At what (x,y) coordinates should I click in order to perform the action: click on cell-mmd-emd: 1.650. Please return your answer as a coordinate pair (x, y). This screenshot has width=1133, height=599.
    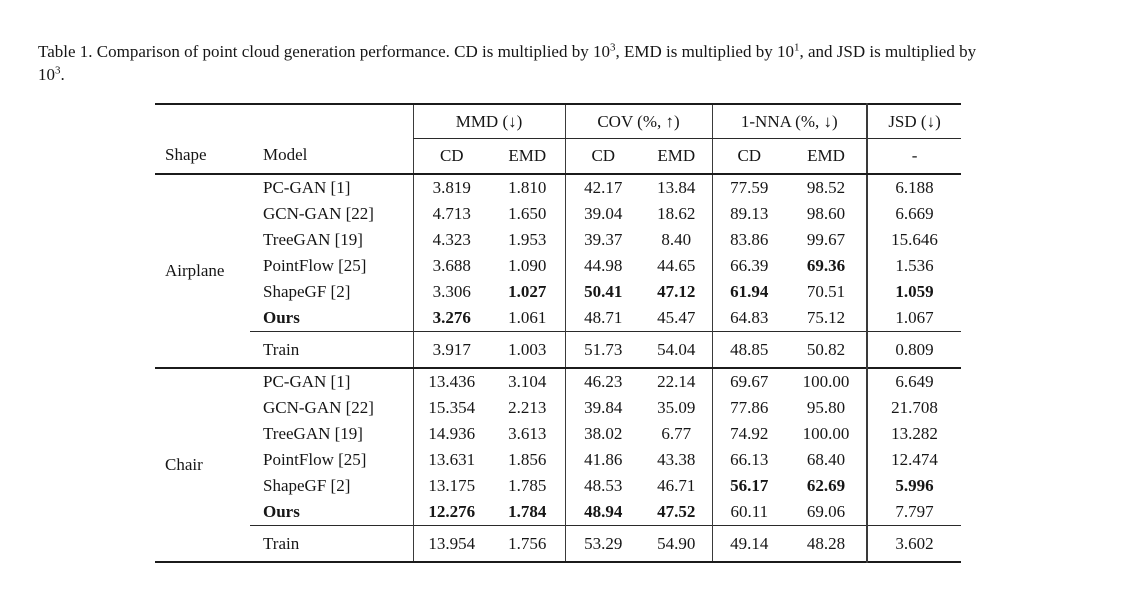
    Looking at the image, I should click on (527, 213).